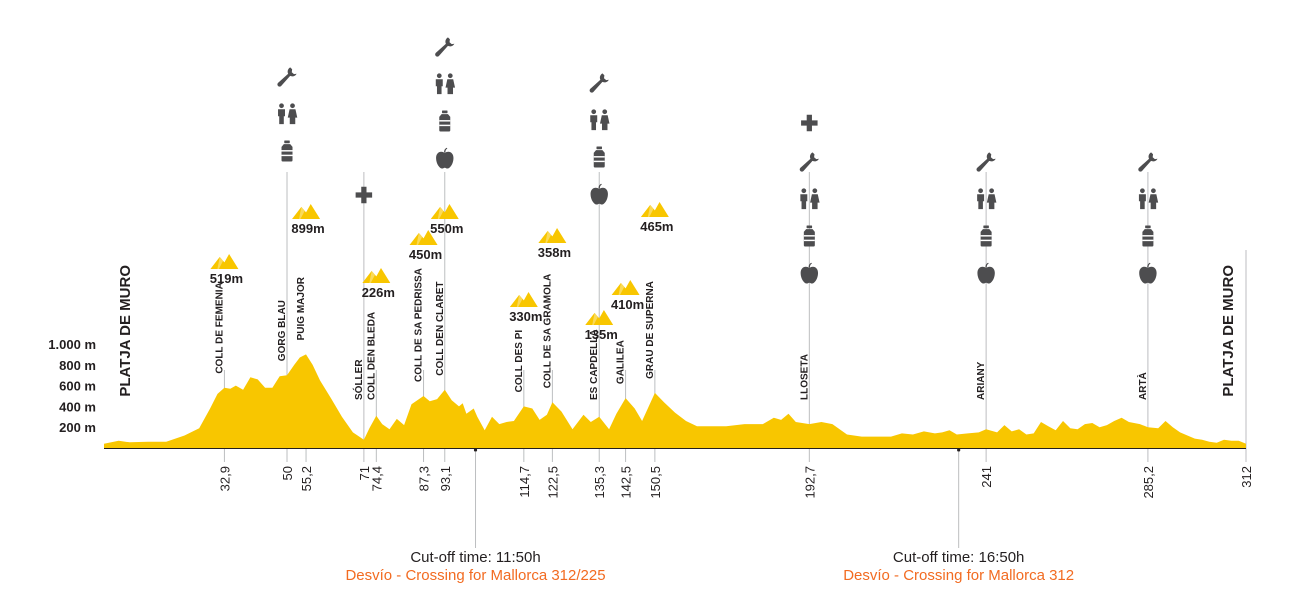  What do you see at coordinates (804, 377) in the screenshot?
I see `place-label: LLOSETA` at bounding box center [804, 377].